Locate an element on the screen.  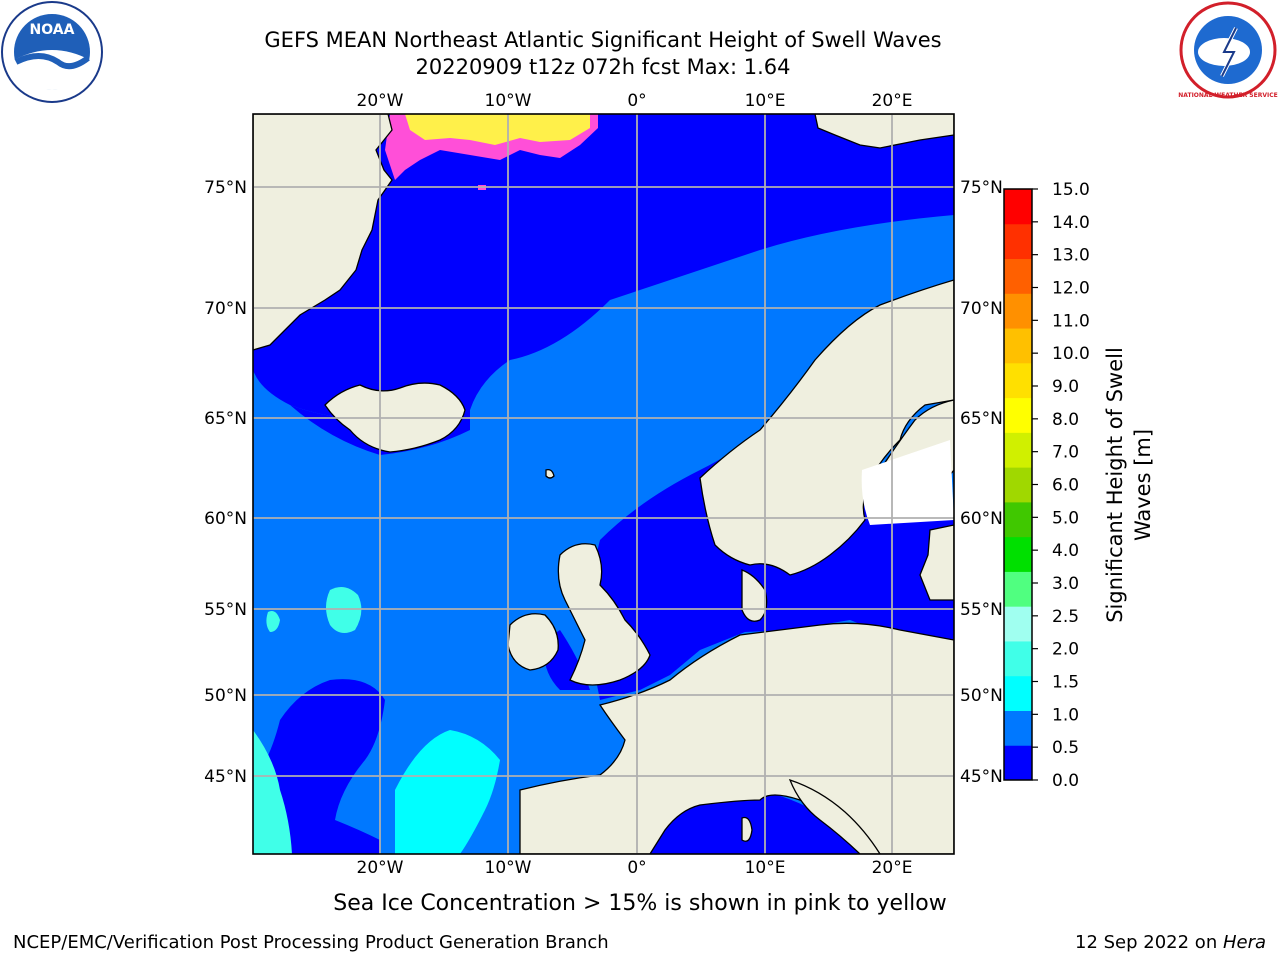
land-ireland is located at coordinates (533, 642).